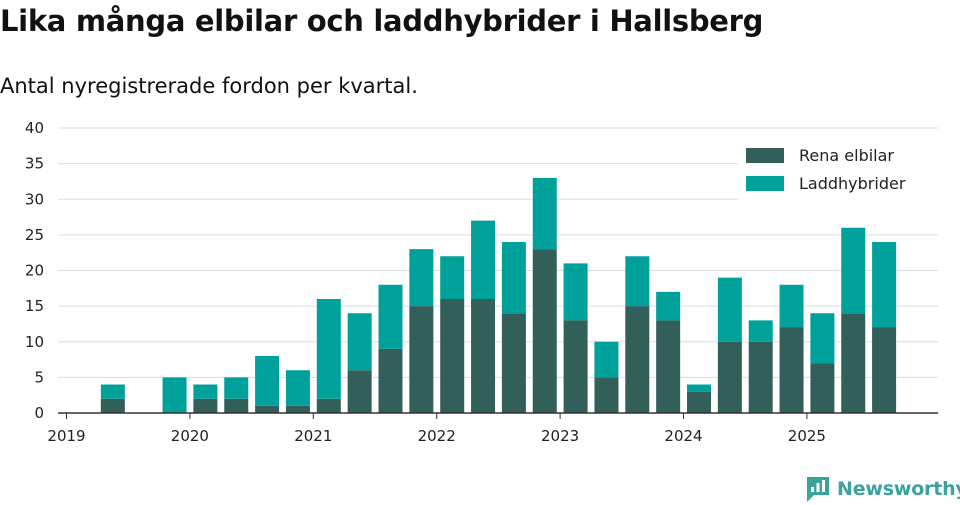 The width and height of the screenshot is (960, 505). I want to click on y-tick-label: 20, so click(34, 271).